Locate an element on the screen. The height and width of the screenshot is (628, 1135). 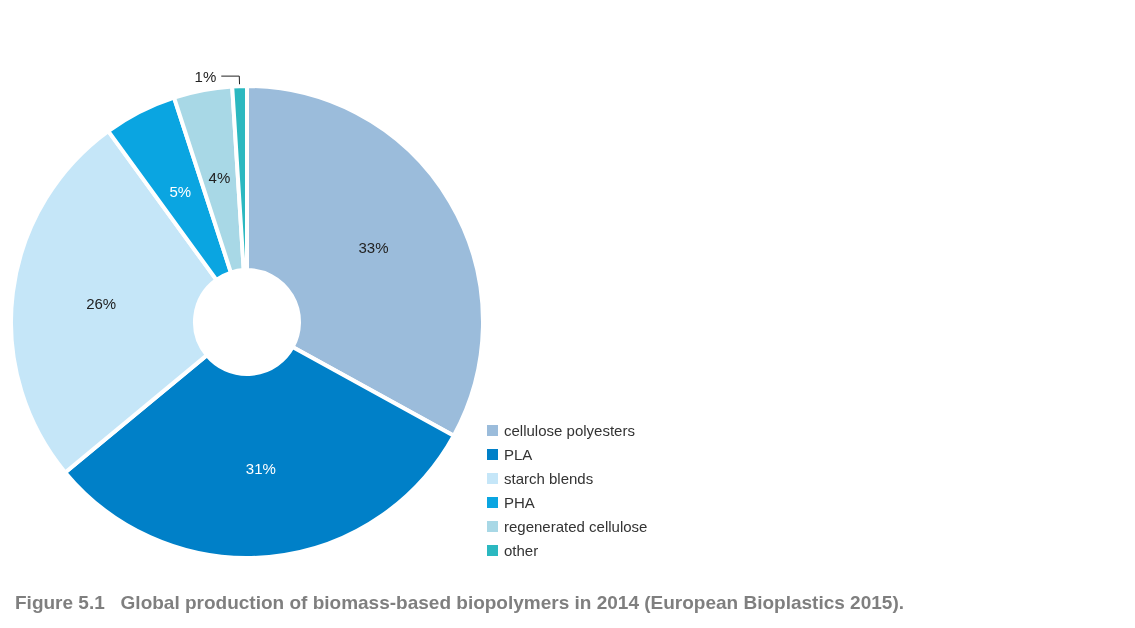
legend-label: regenerated cellulose is located at coordinates (576, 526).